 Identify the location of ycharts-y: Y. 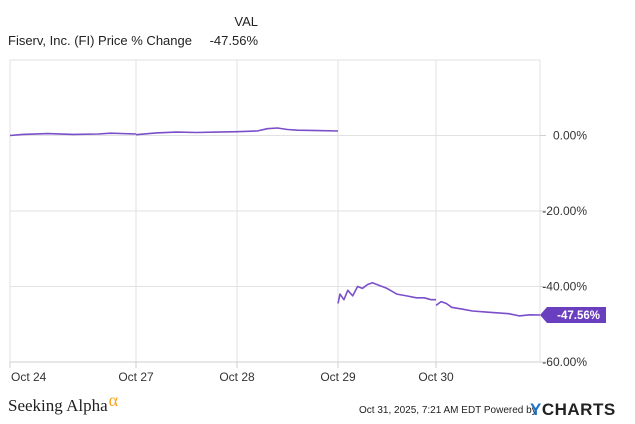
(536, 409).